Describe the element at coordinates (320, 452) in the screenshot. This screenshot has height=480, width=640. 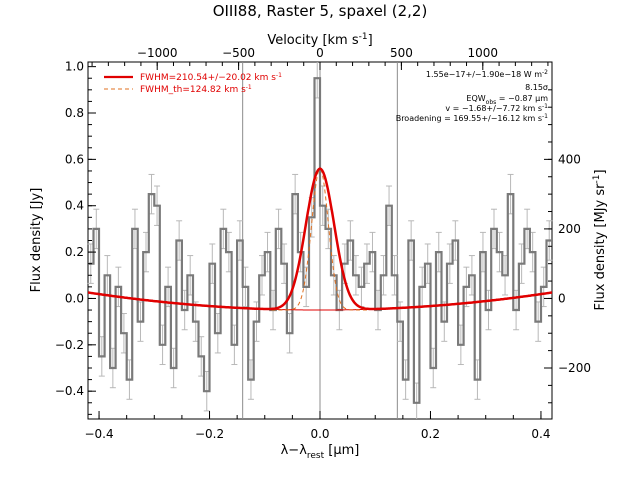
I see `x-axis-label: λ−λrest [μm]` at that location.